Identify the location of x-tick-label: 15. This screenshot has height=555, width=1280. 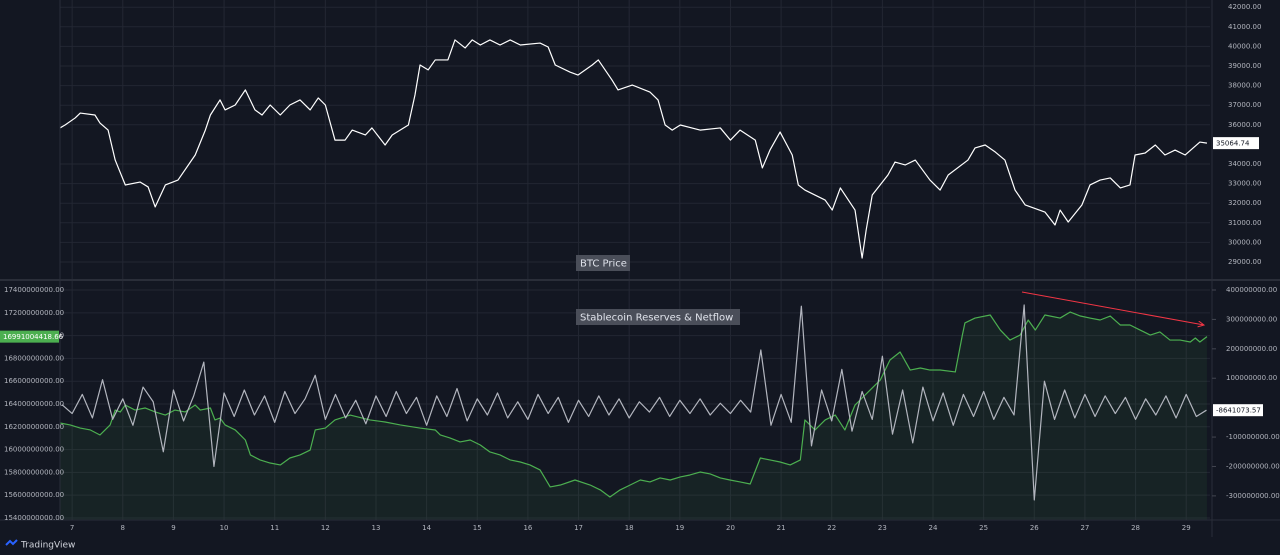
(477, 528).